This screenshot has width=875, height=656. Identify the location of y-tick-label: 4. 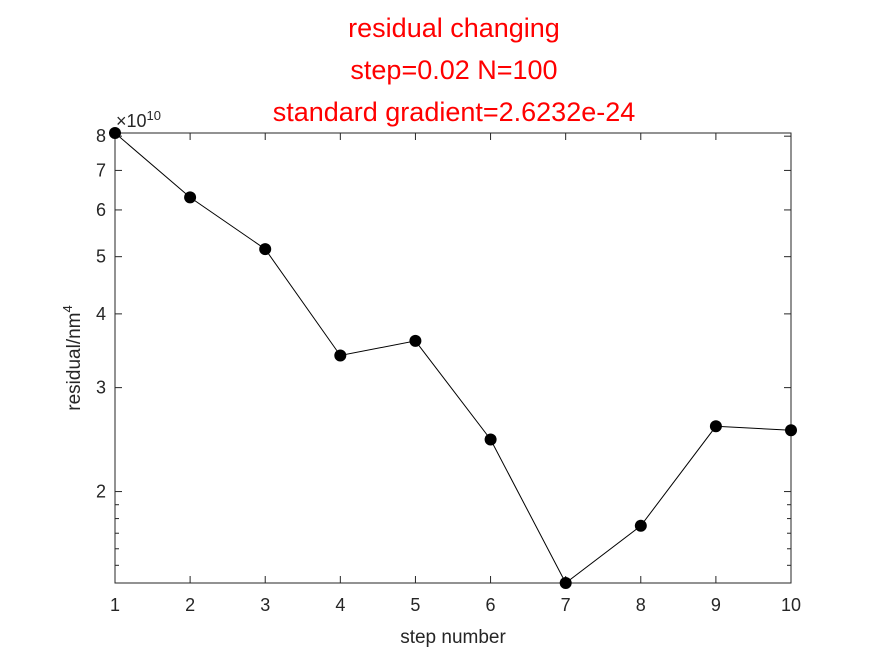
(101, 314).